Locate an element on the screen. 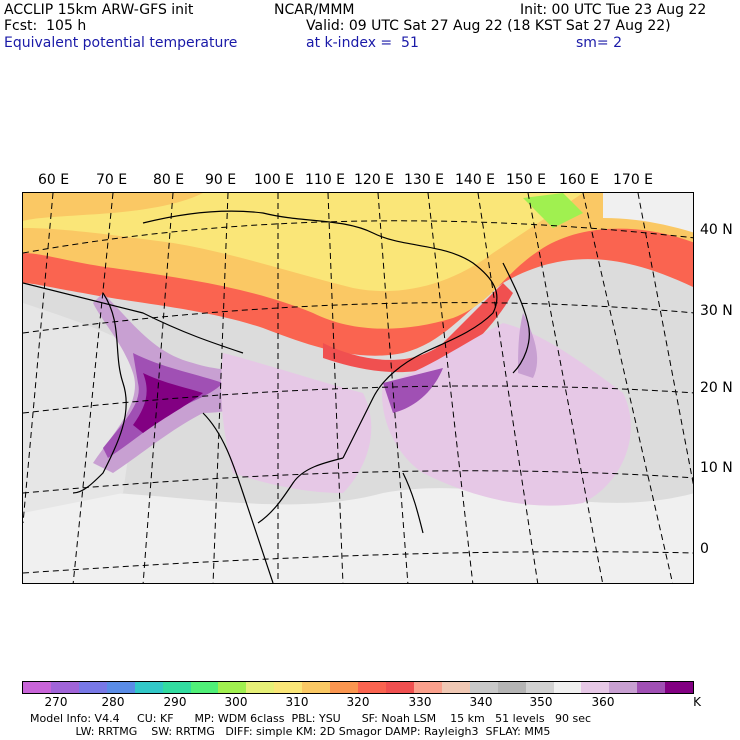 This screenshot has height=740, width=740. colorbar-tick: 290 is located at coordinates (175, 702).